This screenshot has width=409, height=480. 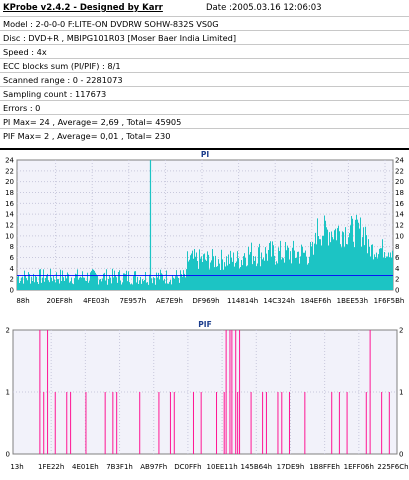 What do you see at coordinates (9, 215) in the screenshot?
I see `y-tick-label-left: 14` at bounding box center [9, 215].